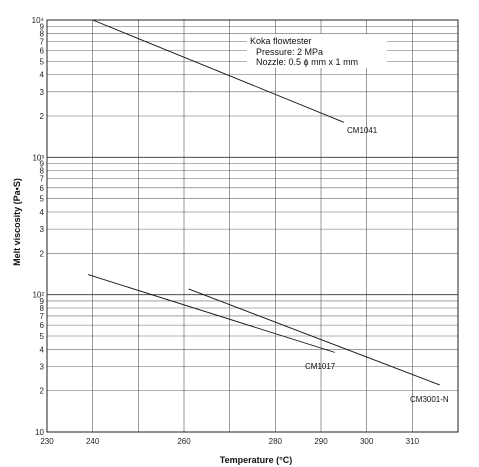  Describe the element at coordinates (38, 295) in the screenshot. I see `y-major-tick-label: 10²` at that location.